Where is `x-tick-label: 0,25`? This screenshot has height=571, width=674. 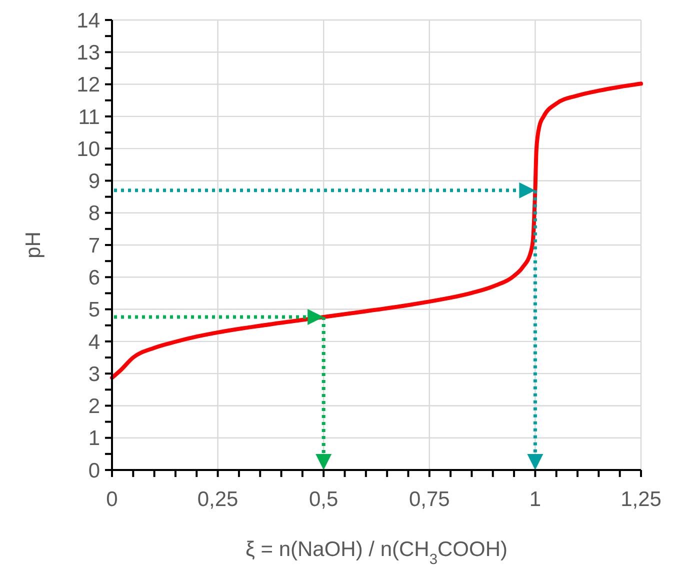 x-tick-label: 0,25 is located at coordinates (217, 499).